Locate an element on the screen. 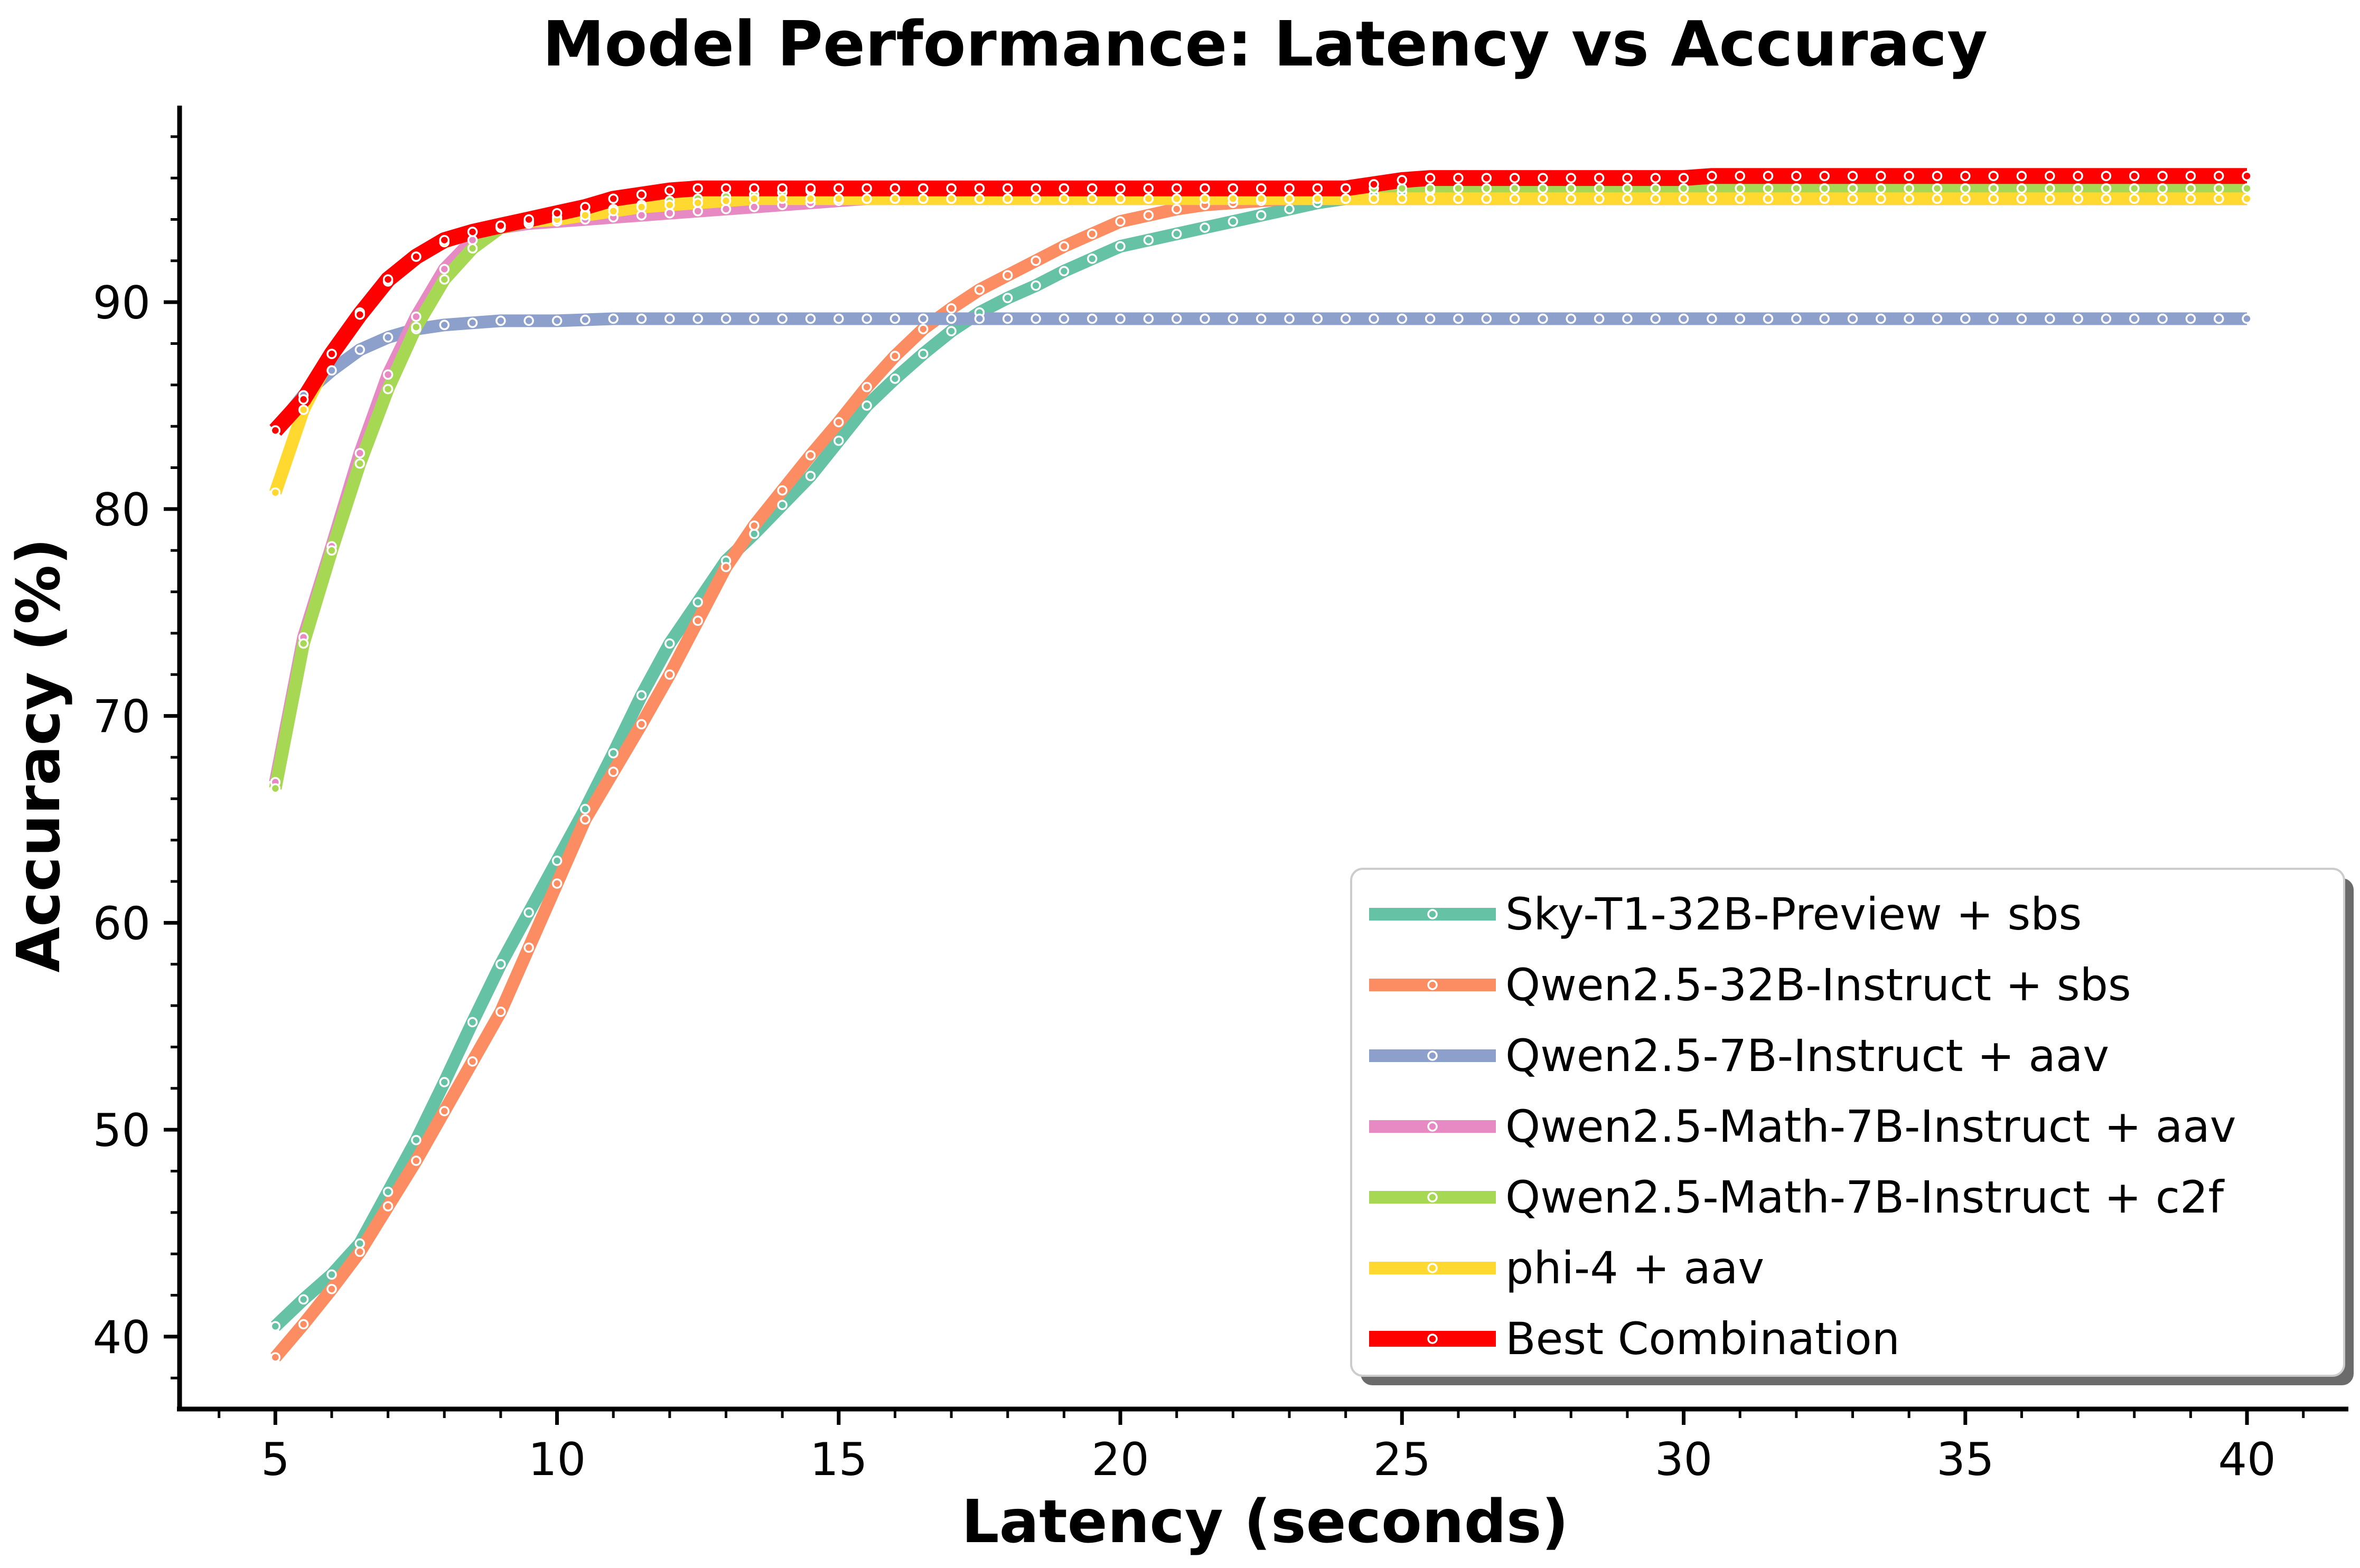 The width and height of the screenshot is (2360, 1568). x-tick-label: 10 is located at coordinates (557, 1459).